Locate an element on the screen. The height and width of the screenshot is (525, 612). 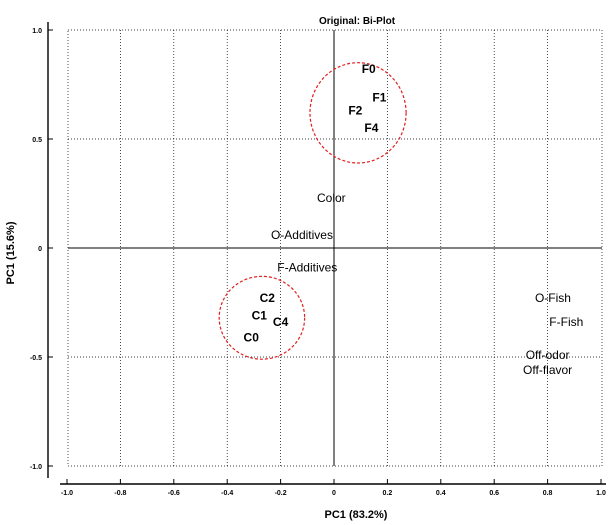
x-axis-label: PC1 (83.2%) is located at coordinates (356, 515).